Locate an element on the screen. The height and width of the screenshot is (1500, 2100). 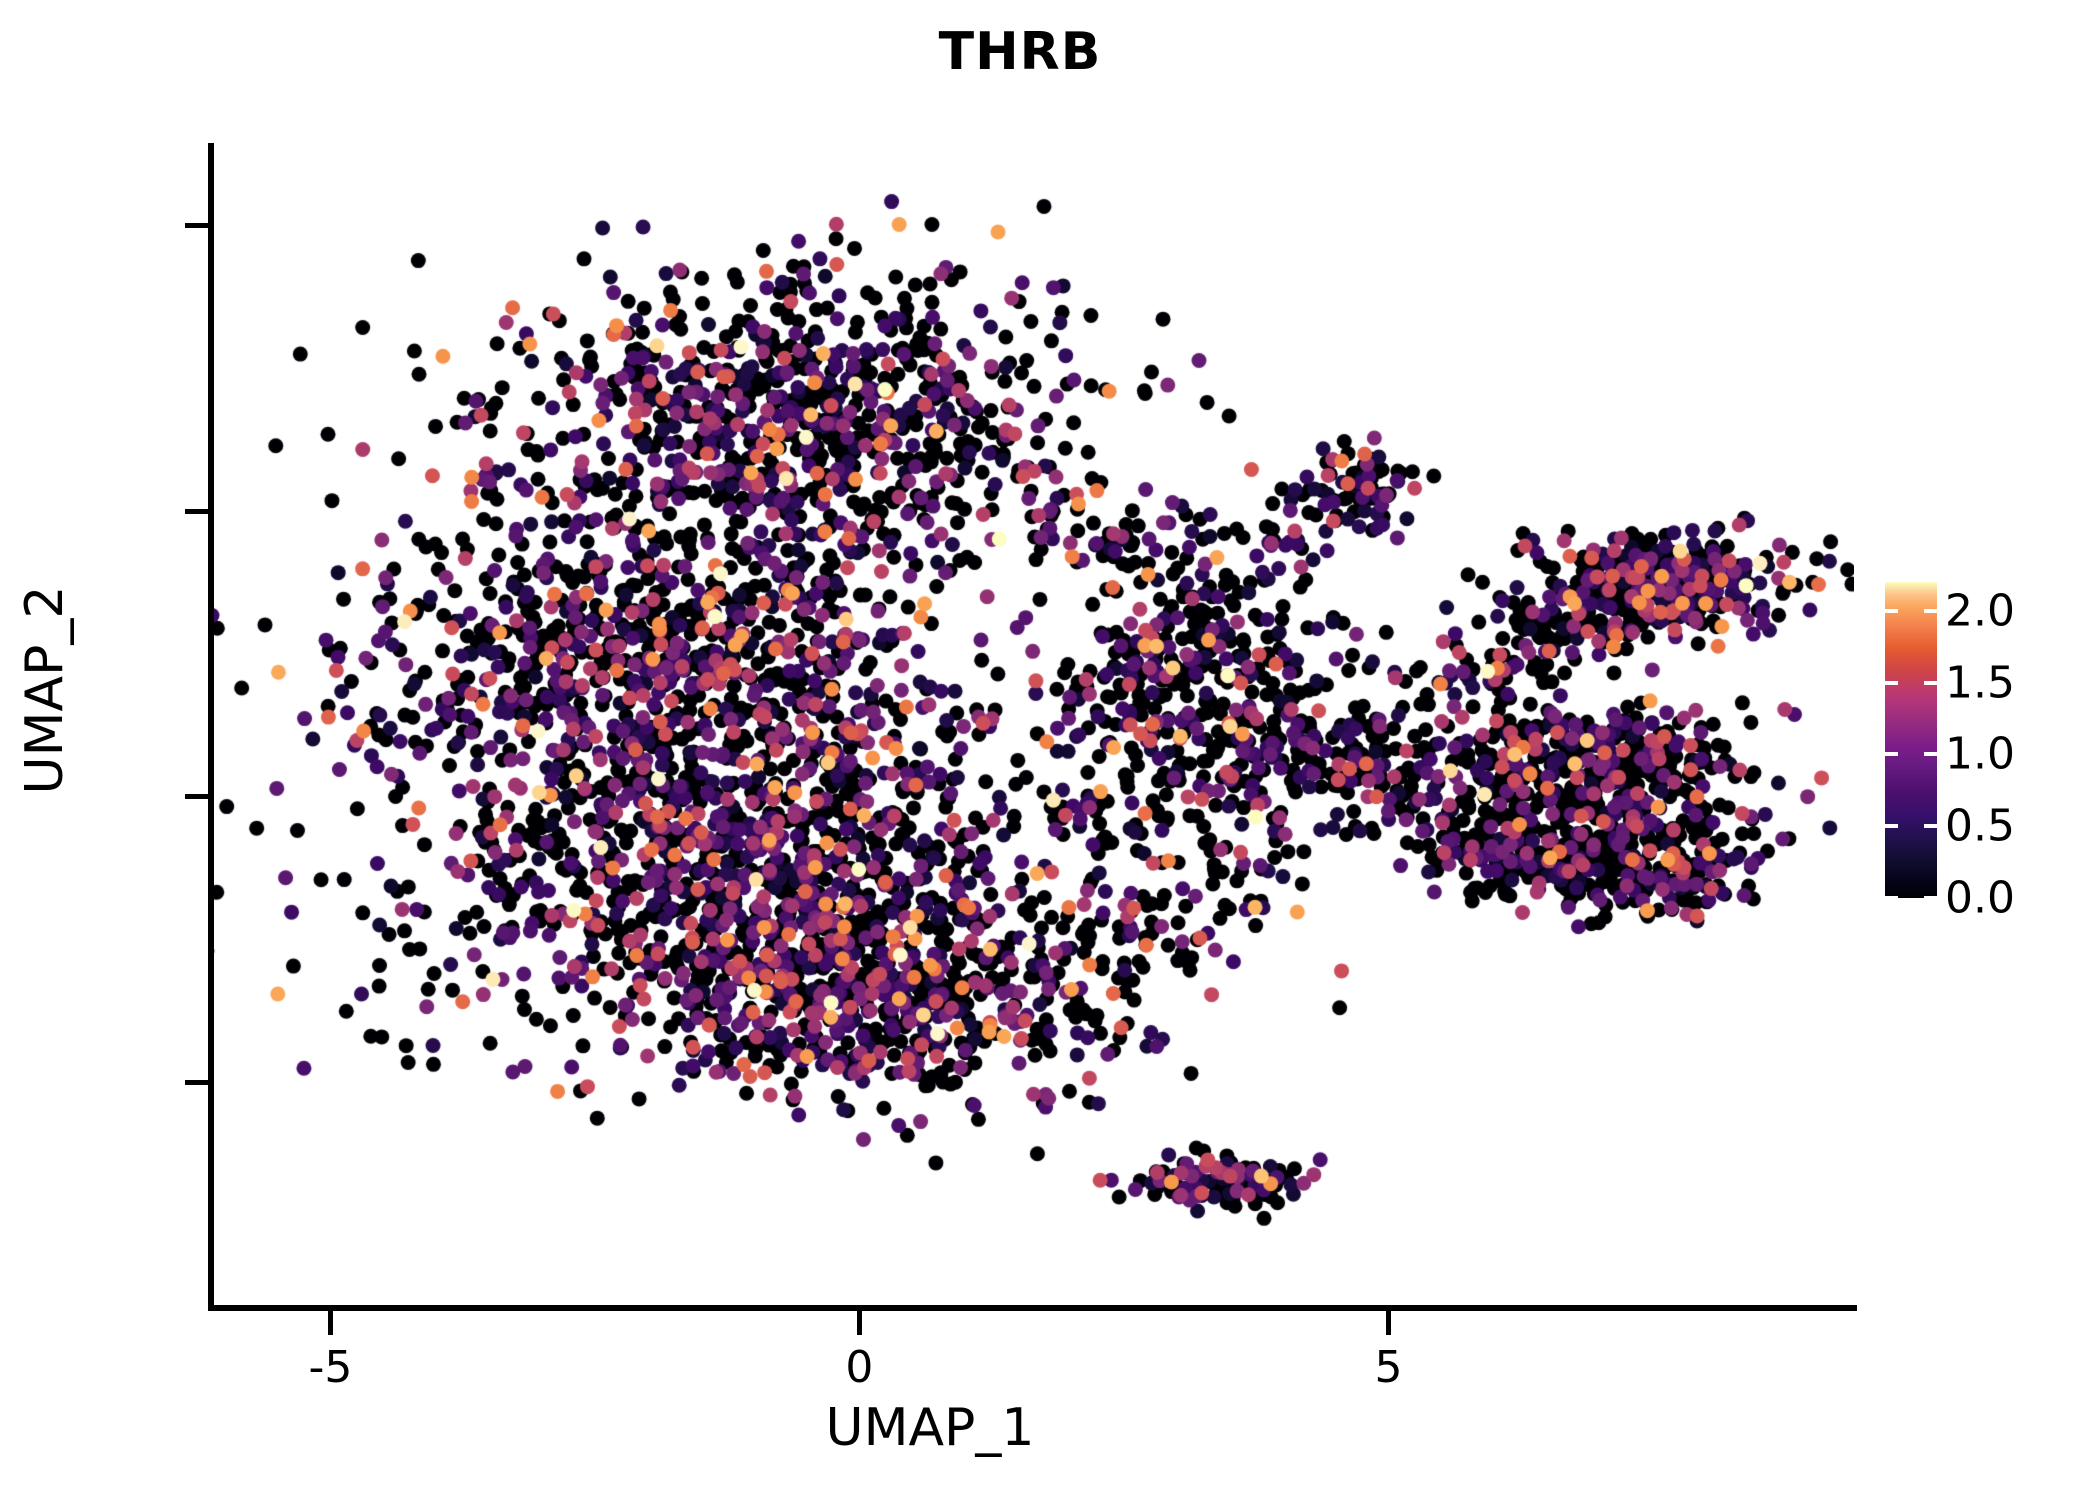
colorbar-tick-label: 2.0 is located at coordinates (1980, 611).